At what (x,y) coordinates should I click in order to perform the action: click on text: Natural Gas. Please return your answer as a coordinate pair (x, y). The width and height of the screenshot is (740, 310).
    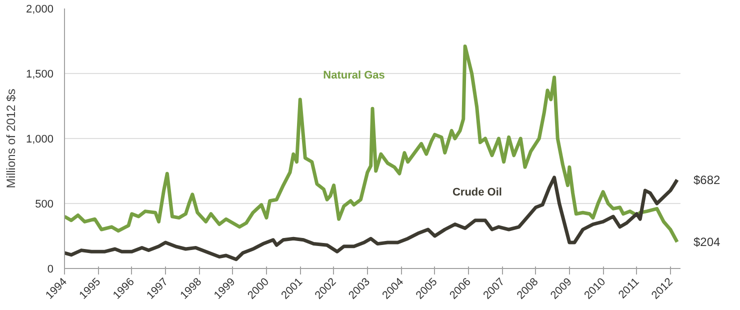
    Looking at the image, I should click on (354, 75).